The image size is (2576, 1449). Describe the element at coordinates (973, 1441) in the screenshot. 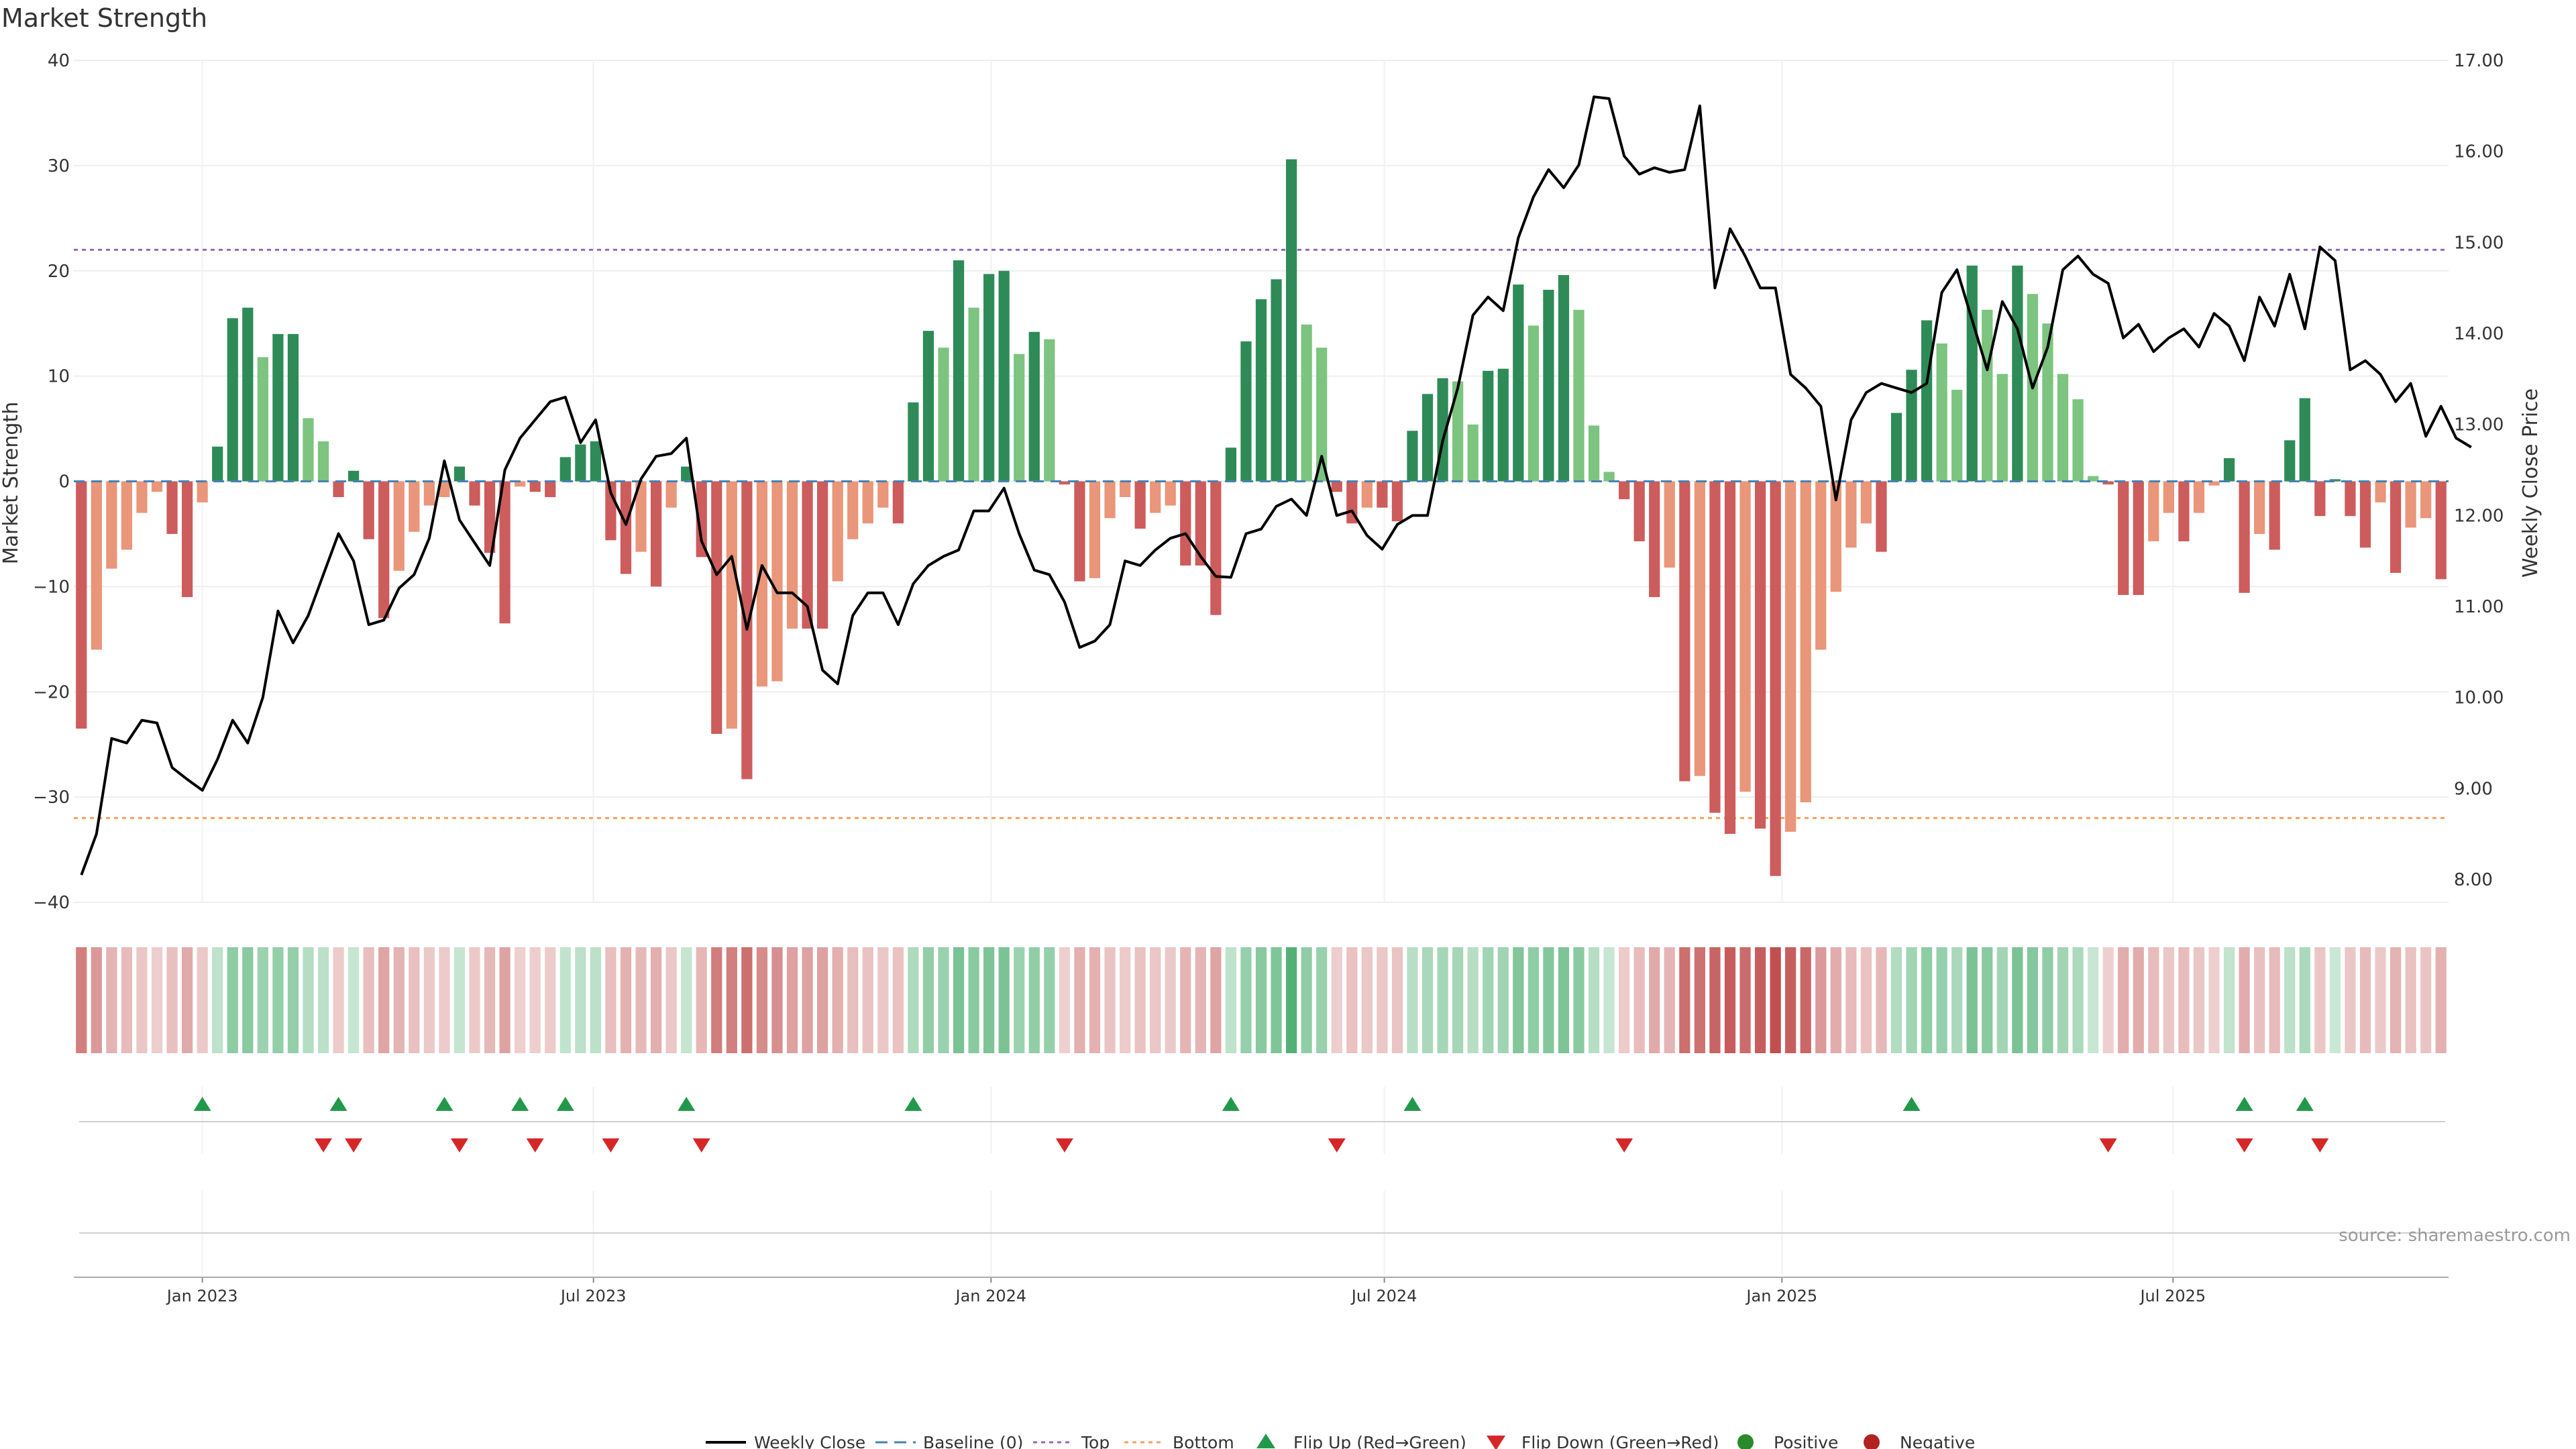

I see `legend-baseline: Baseline (0)` at that location.